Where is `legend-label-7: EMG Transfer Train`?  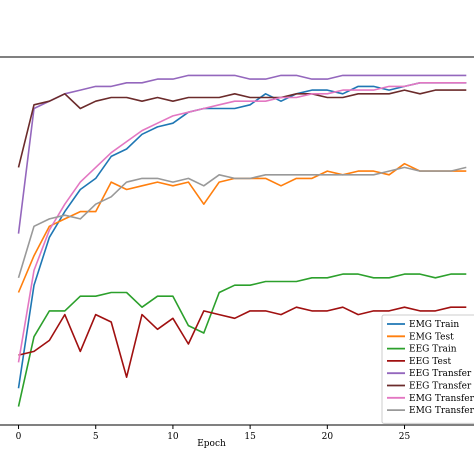
legend-label-7: EMG Transfer Train is located at coordinates (441, 399).